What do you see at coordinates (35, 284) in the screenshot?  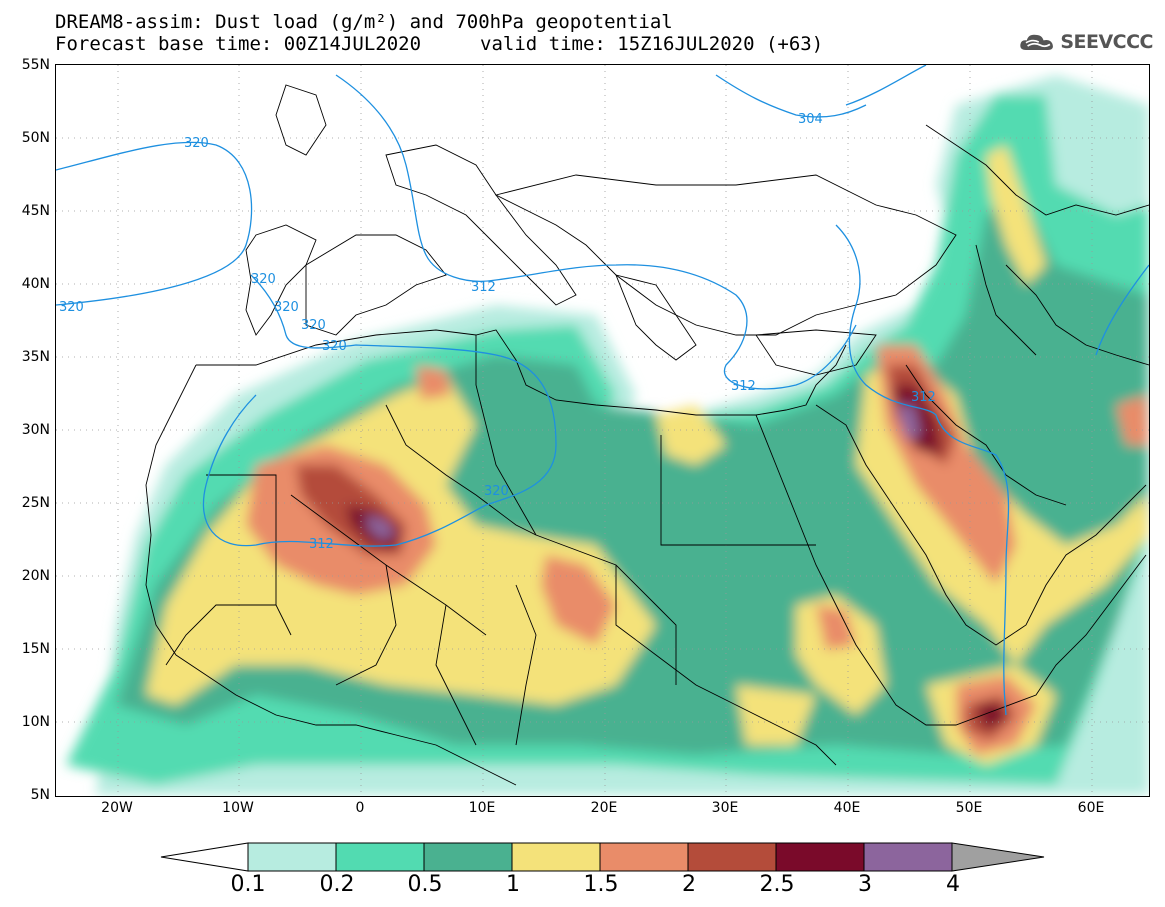 I see `lat-label: 40N` at bounding box center [35, 284].